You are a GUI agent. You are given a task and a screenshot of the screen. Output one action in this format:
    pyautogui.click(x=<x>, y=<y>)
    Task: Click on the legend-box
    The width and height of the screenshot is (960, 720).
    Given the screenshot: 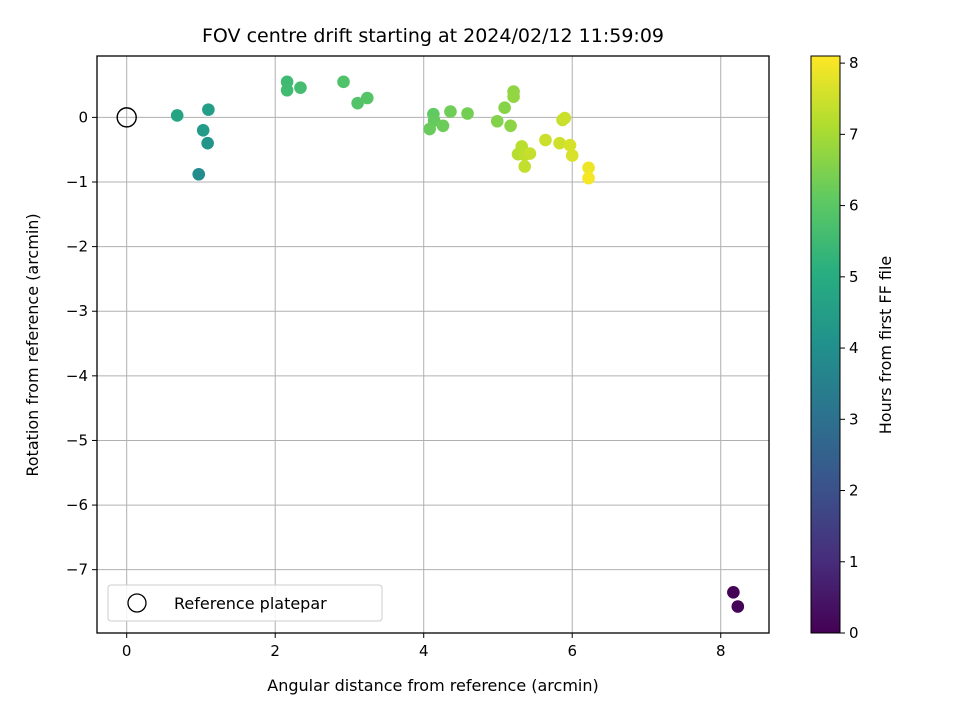 What is the action you would take?
    pyautogui.click(x=245, y=603)
    